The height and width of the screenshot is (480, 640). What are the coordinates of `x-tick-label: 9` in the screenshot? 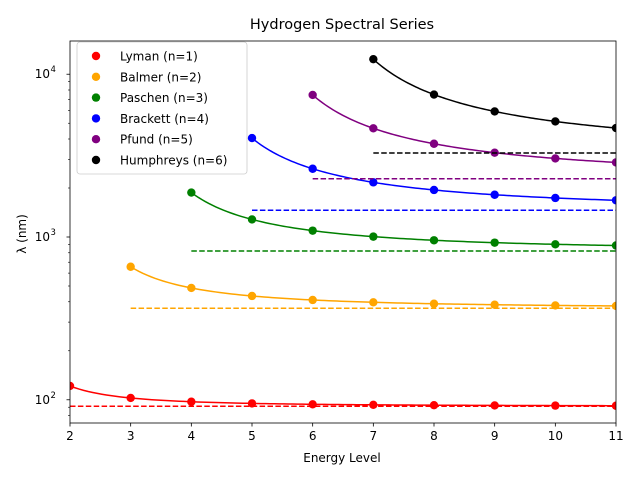 It's located at (495, 436).